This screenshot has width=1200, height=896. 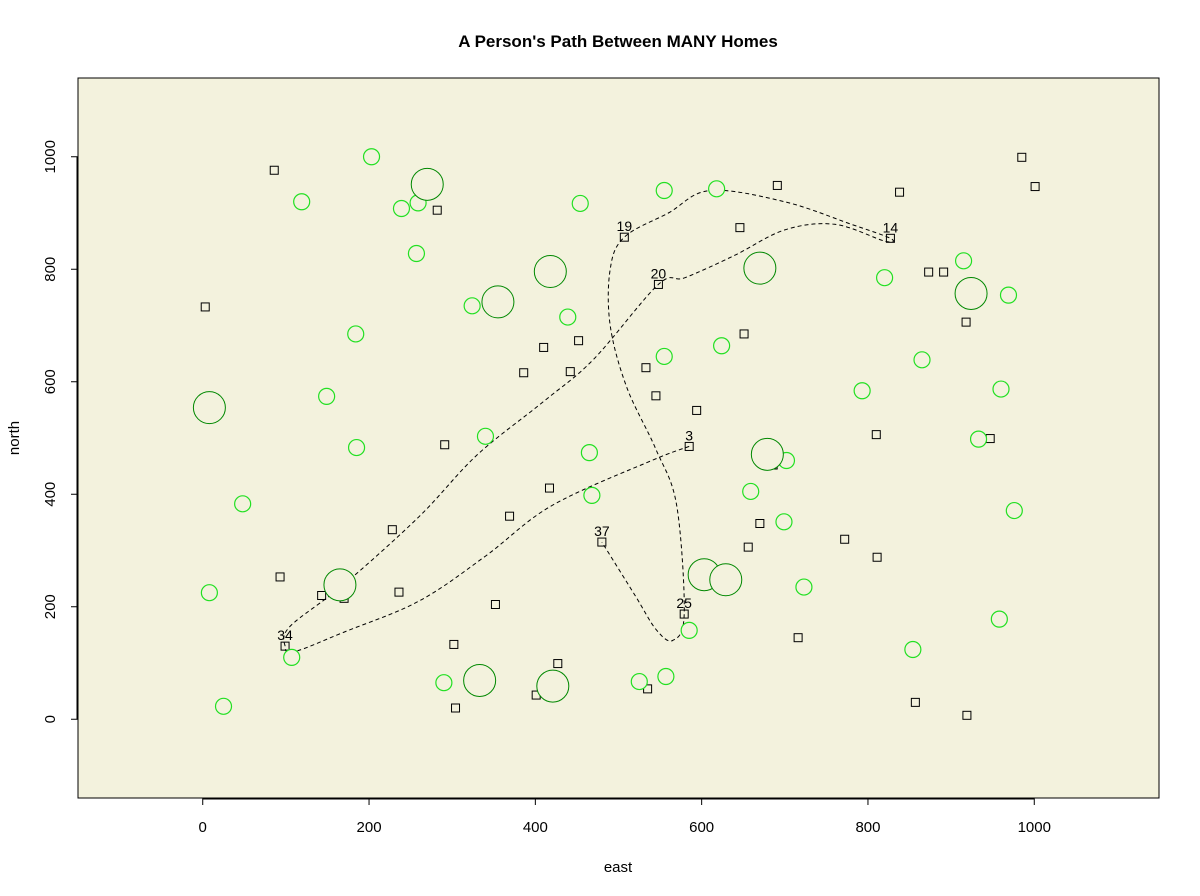 I want to click on point-label: 14, so click(x=891, y=227).